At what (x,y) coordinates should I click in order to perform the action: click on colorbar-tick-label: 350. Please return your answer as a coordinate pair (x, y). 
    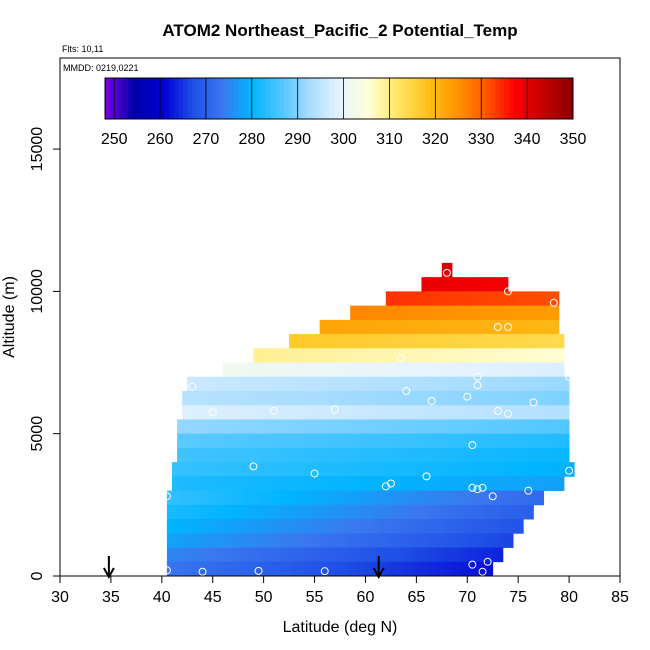
    Looking at the image, I should click on (573, 139).